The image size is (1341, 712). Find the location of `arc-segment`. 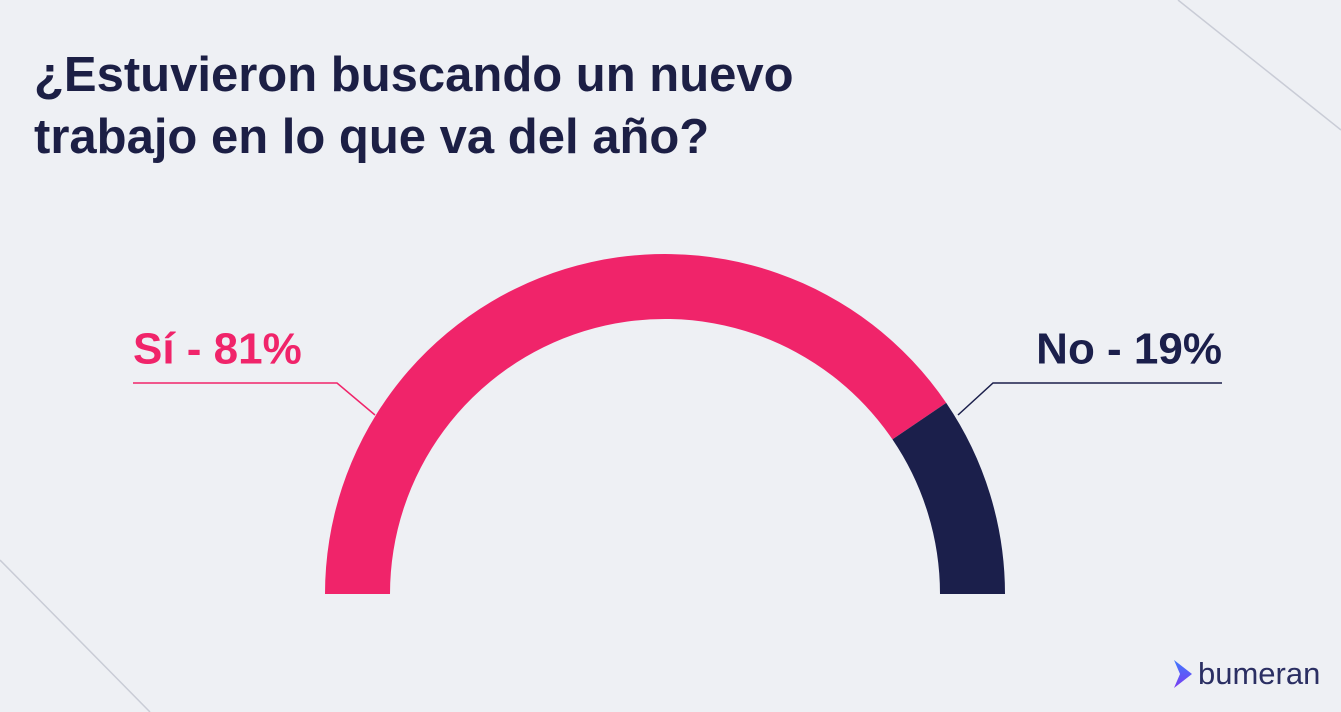

arc-segment is located at coordinates (948, 498).